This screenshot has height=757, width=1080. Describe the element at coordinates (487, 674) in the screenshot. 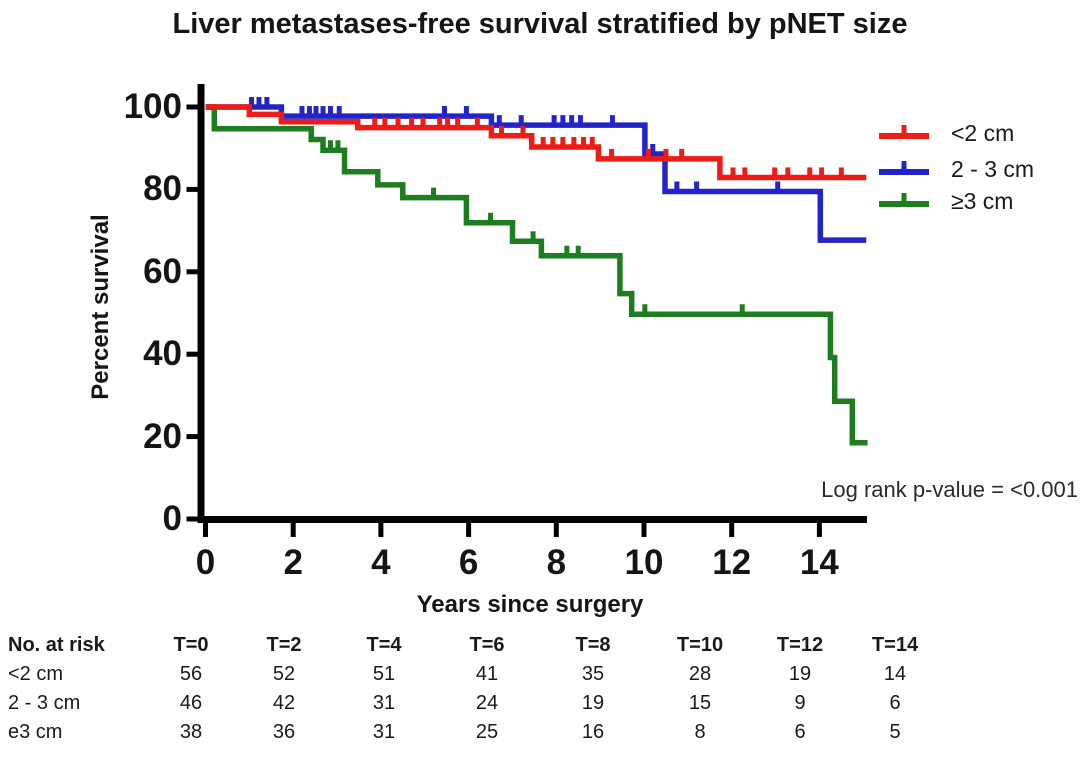

I see `risk-cell: 41` at that location.